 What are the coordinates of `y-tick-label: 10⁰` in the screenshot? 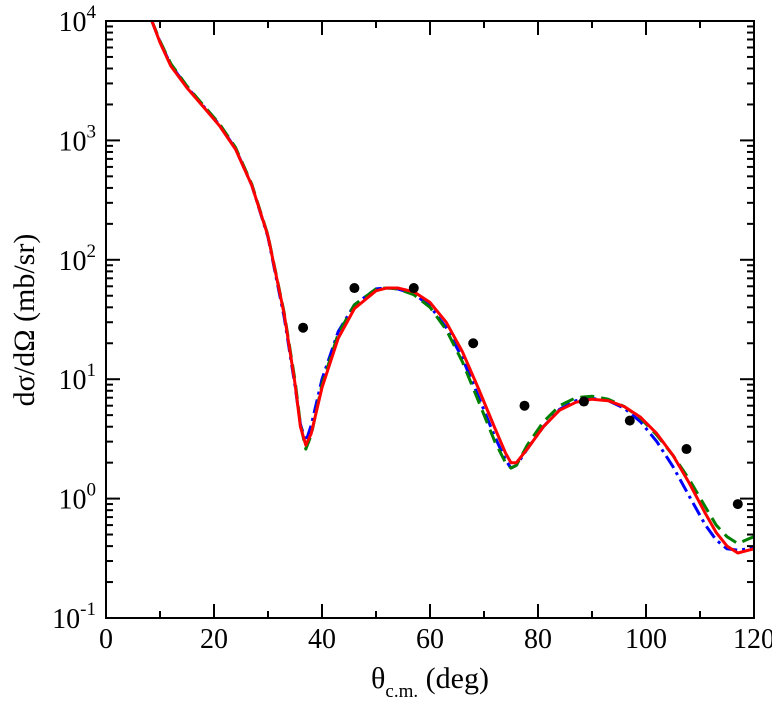 It's located at (78, 498).